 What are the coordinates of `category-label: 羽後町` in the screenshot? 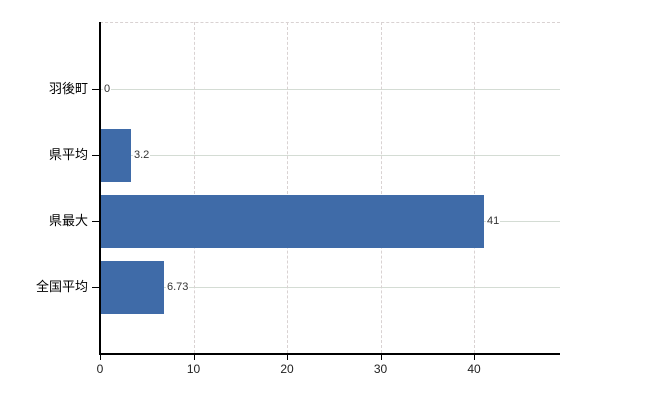 It's located at (68, 88).